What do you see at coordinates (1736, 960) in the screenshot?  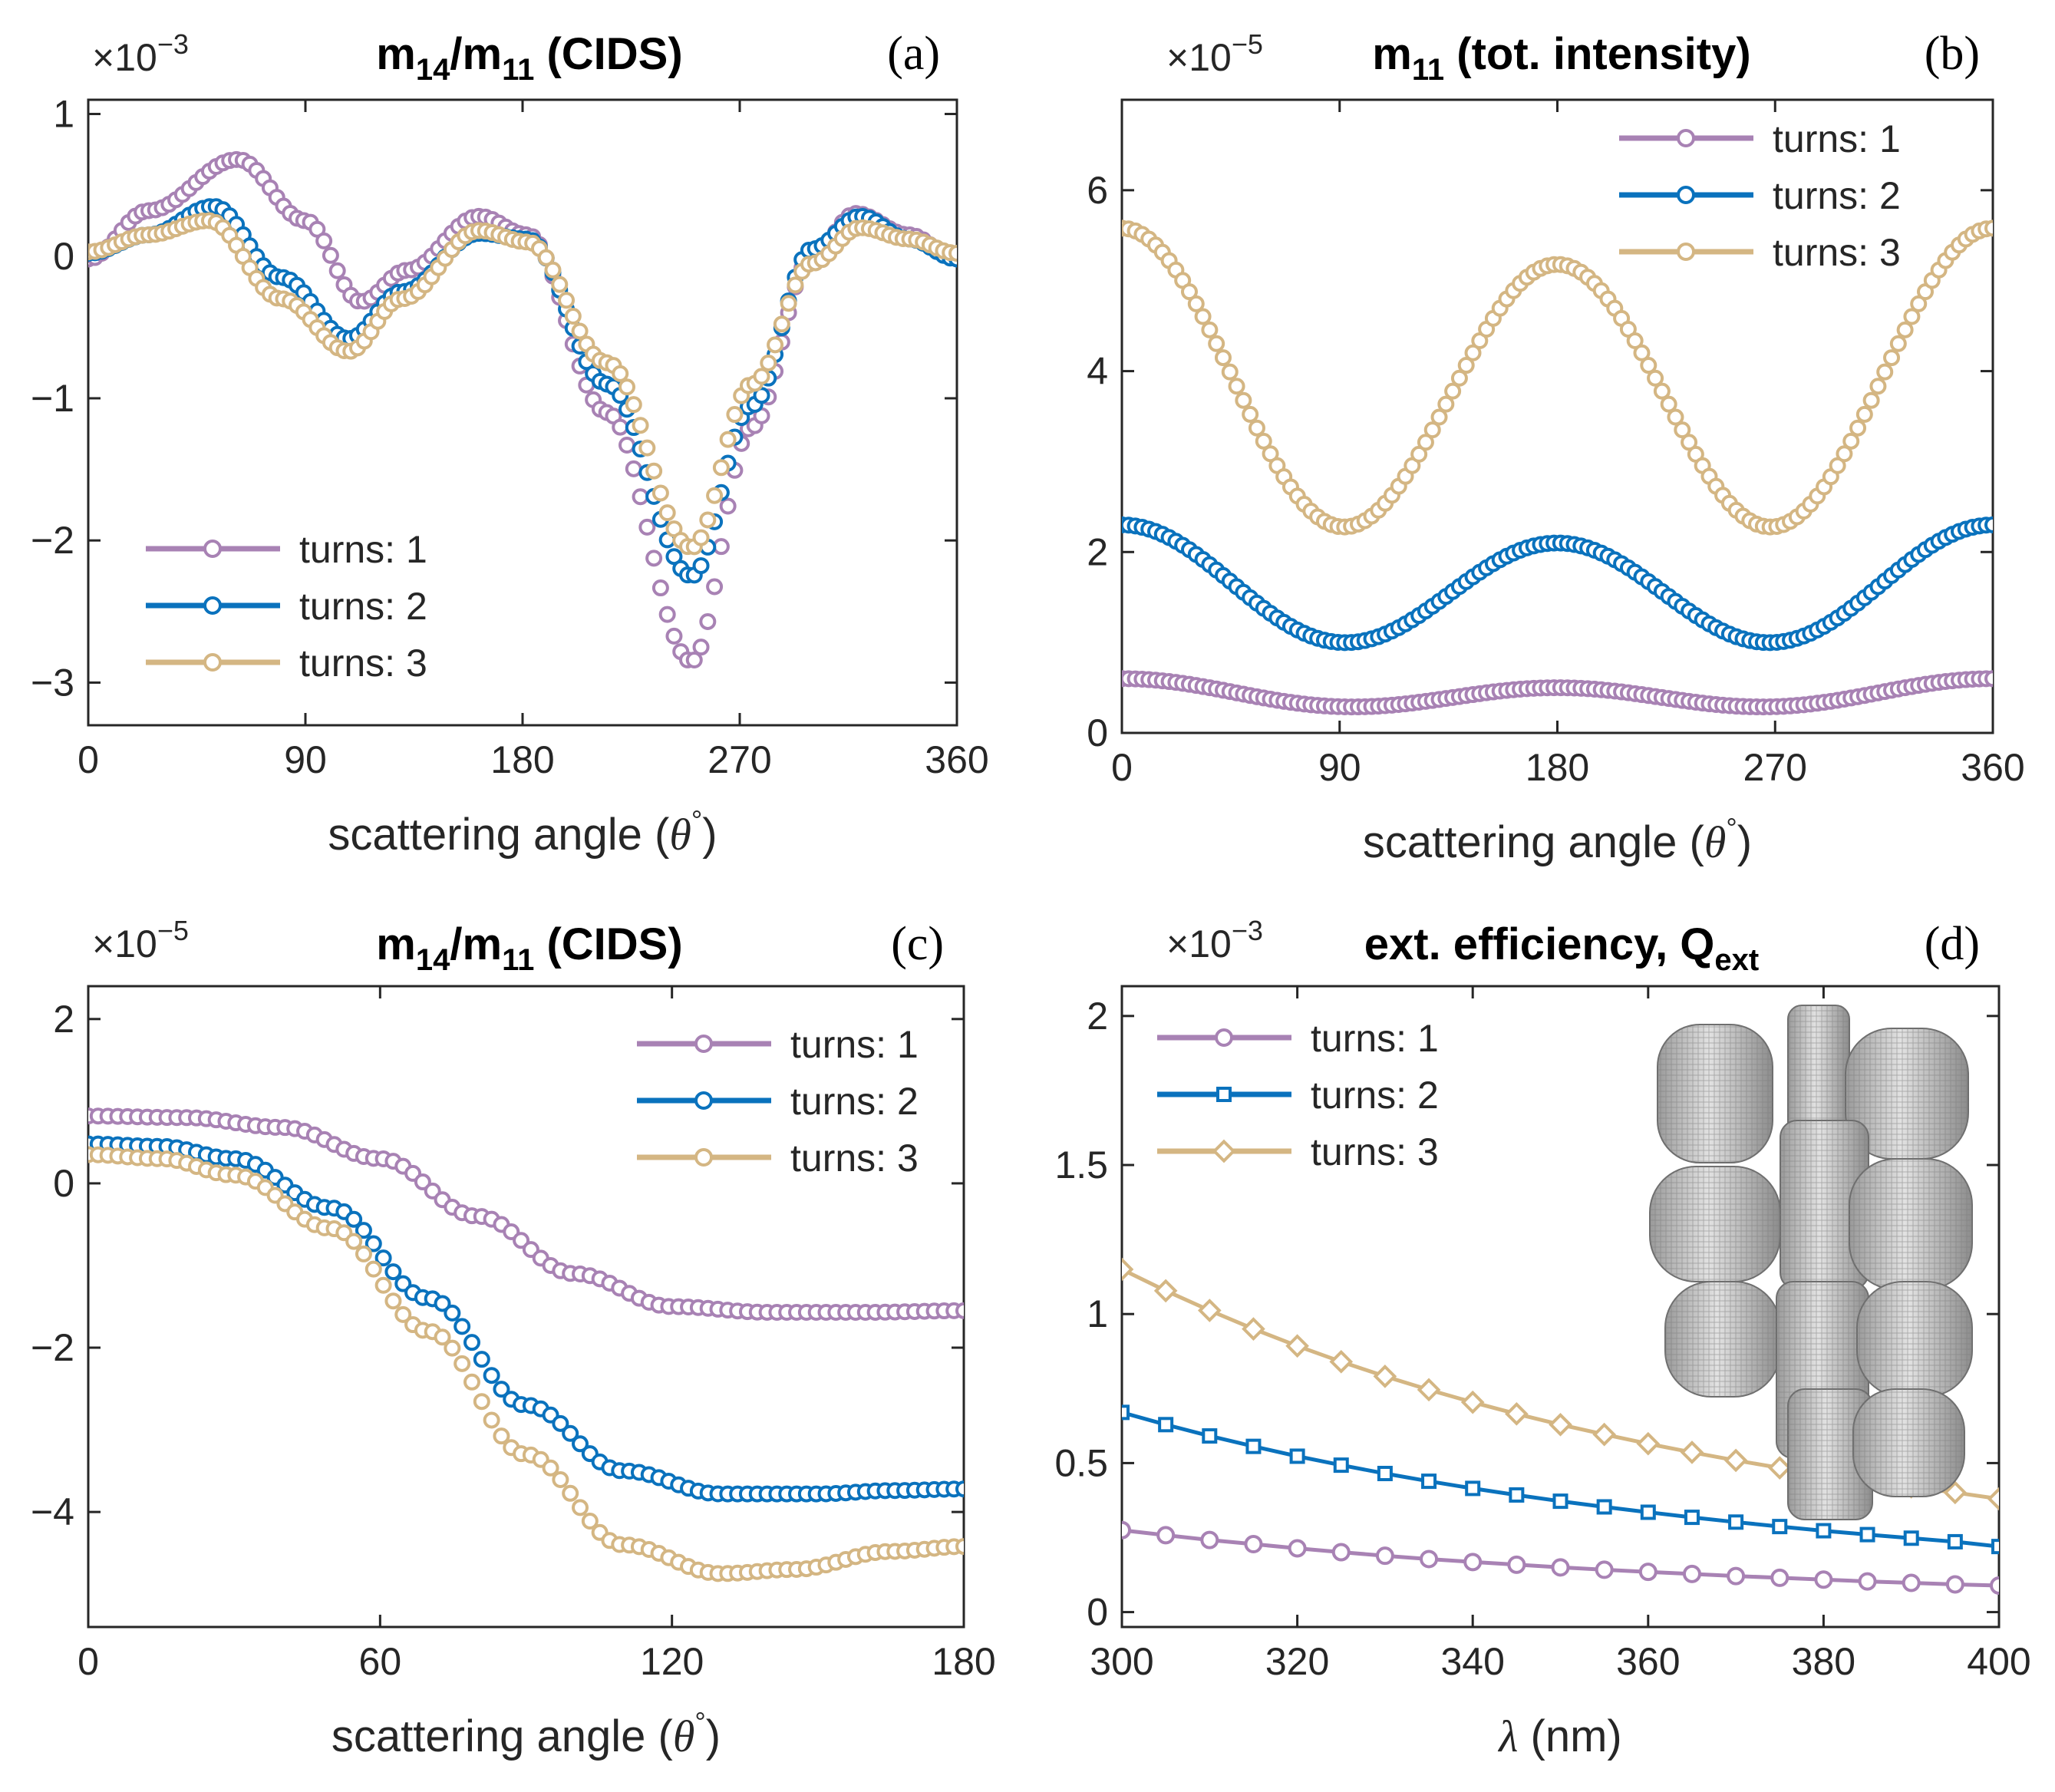 I see `title-subscript: ext` at bounding box center [1736, 960].